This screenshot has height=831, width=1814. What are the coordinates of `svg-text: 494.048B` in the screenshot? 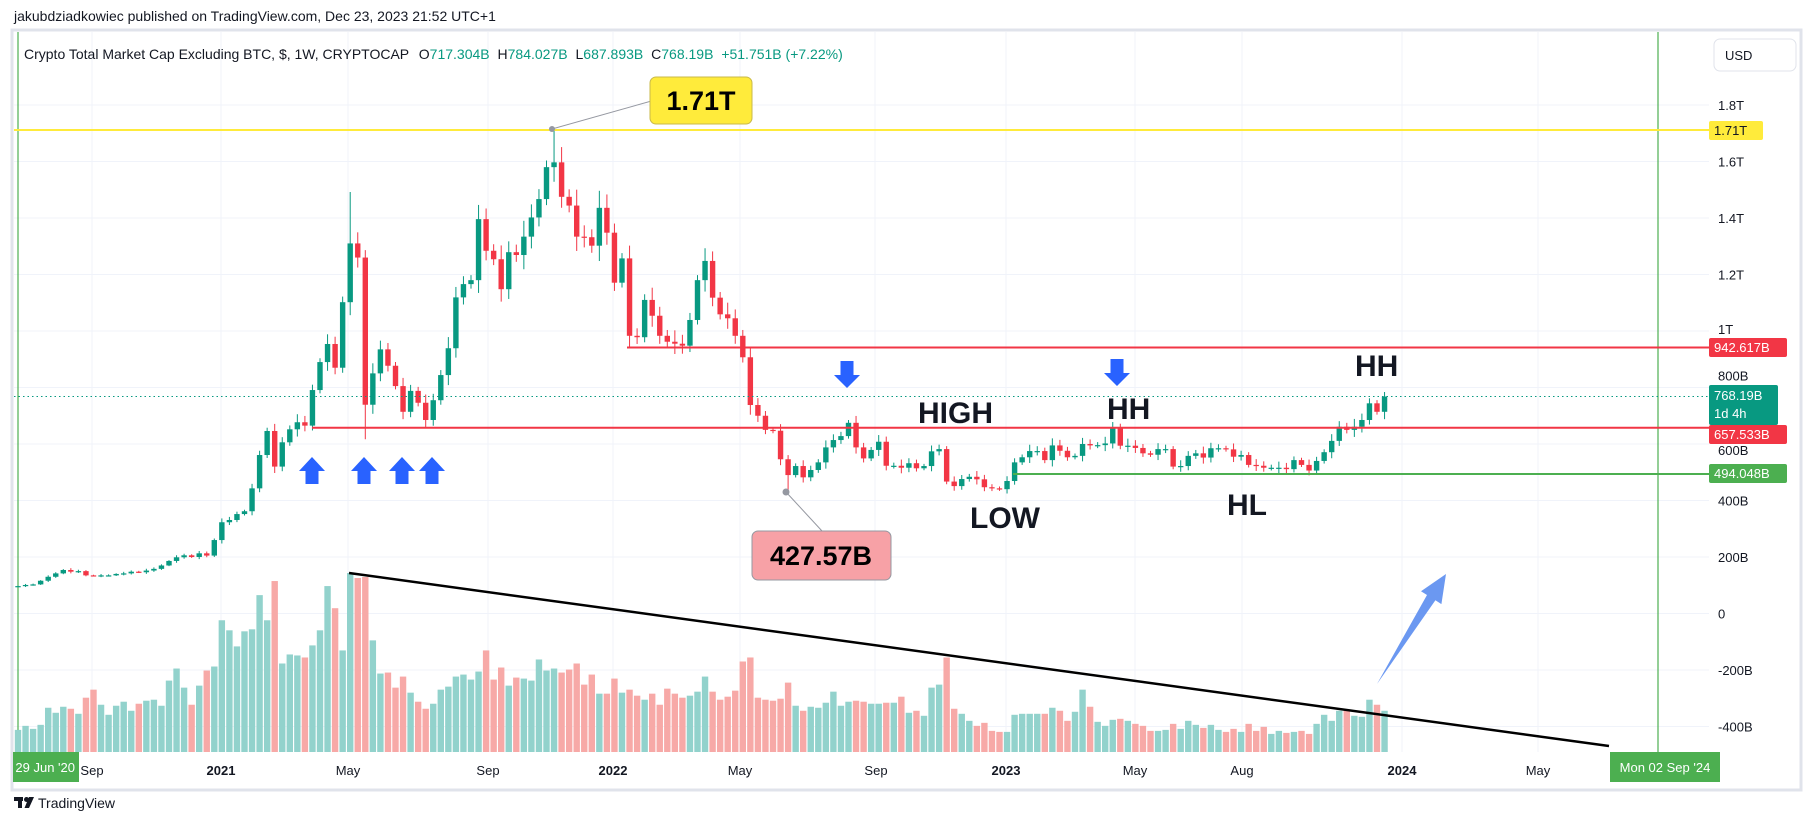 It's located at (1742, 473).